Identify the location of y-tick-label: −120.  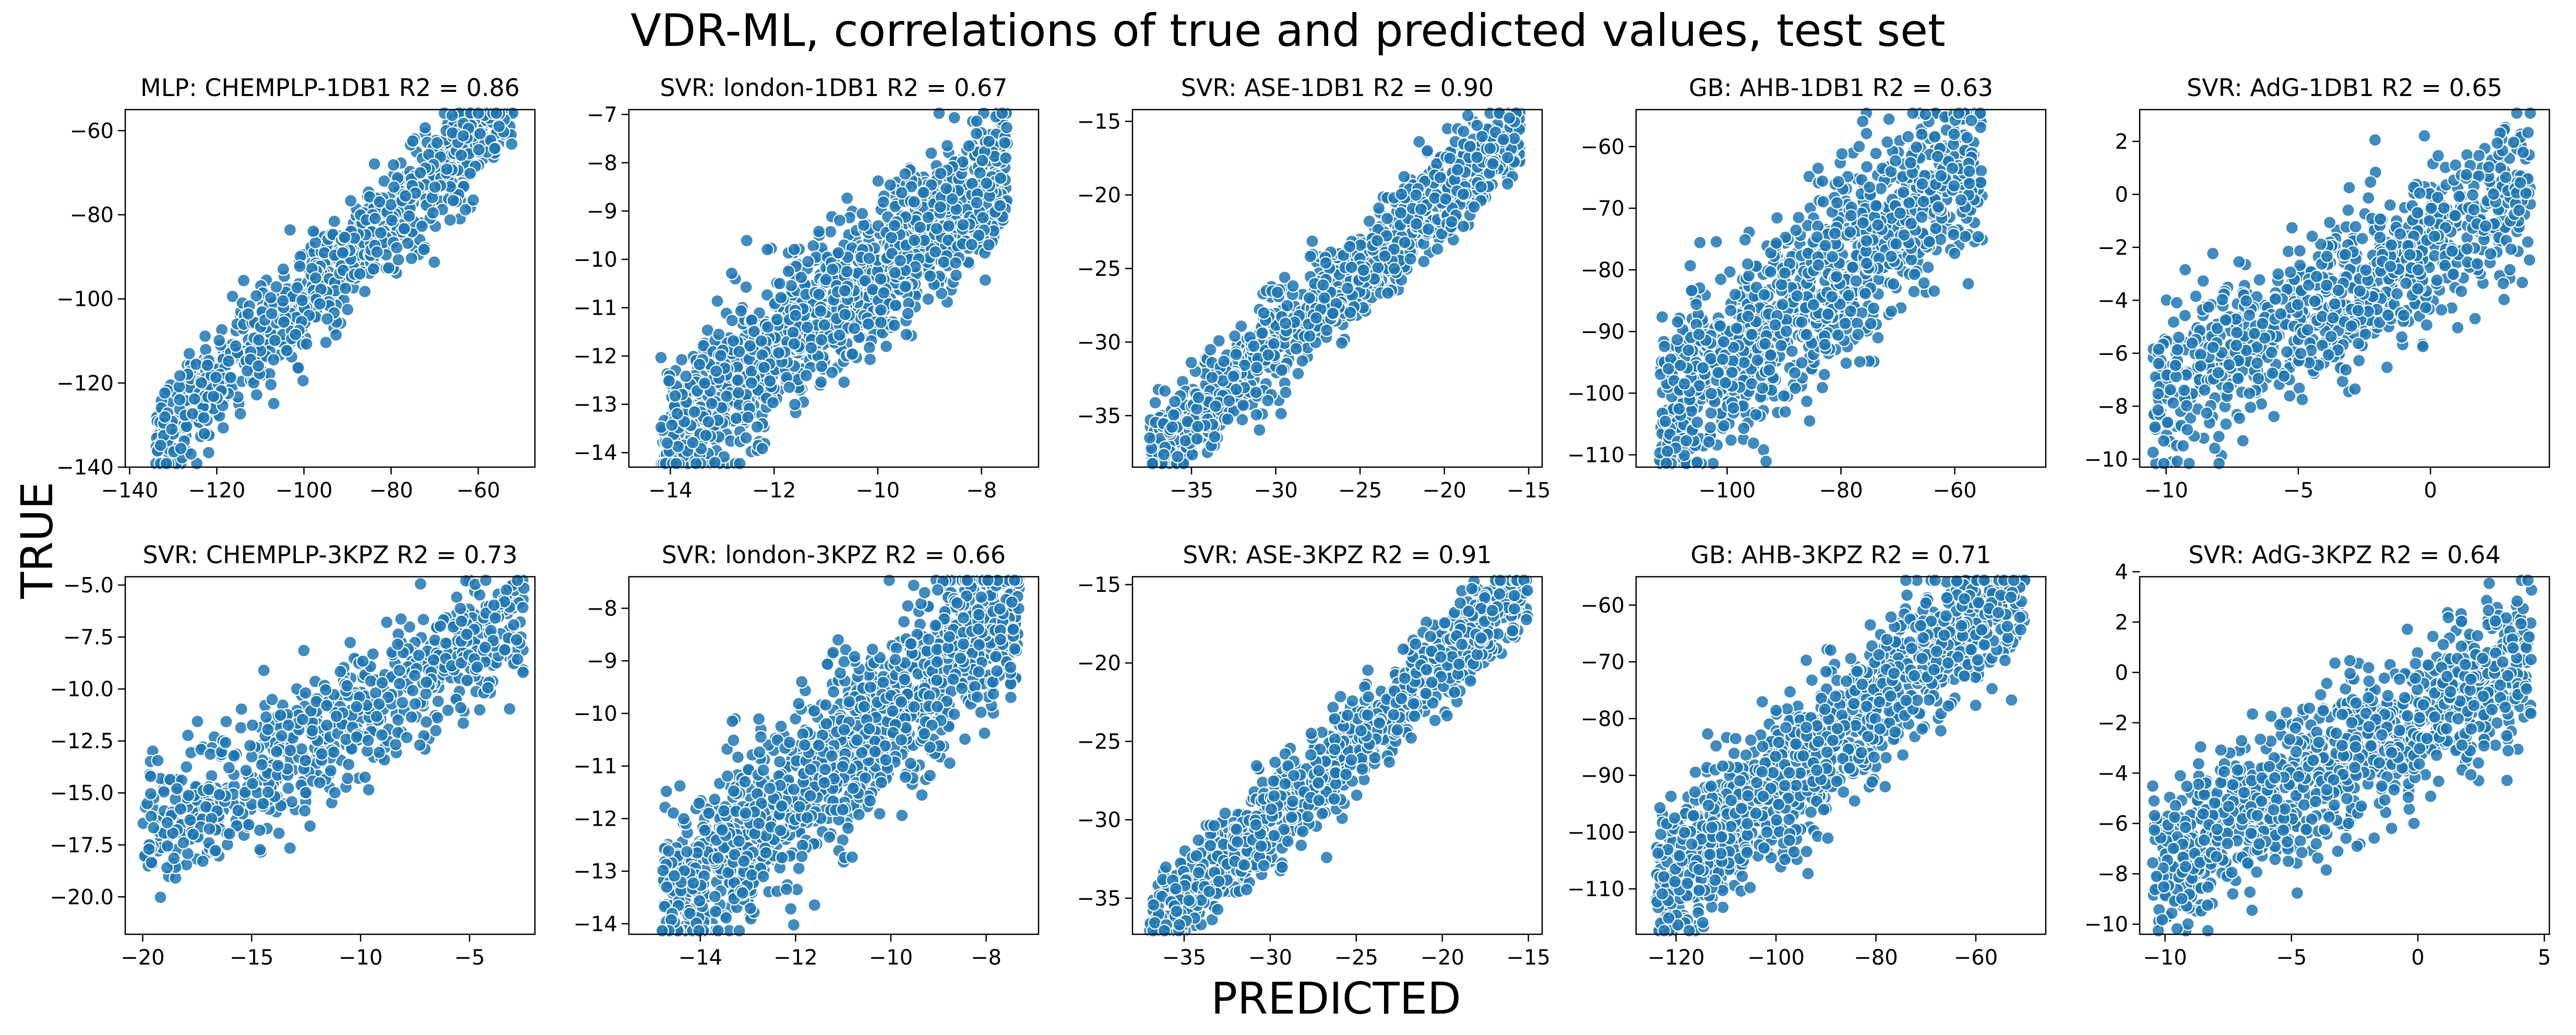
(85, 384).